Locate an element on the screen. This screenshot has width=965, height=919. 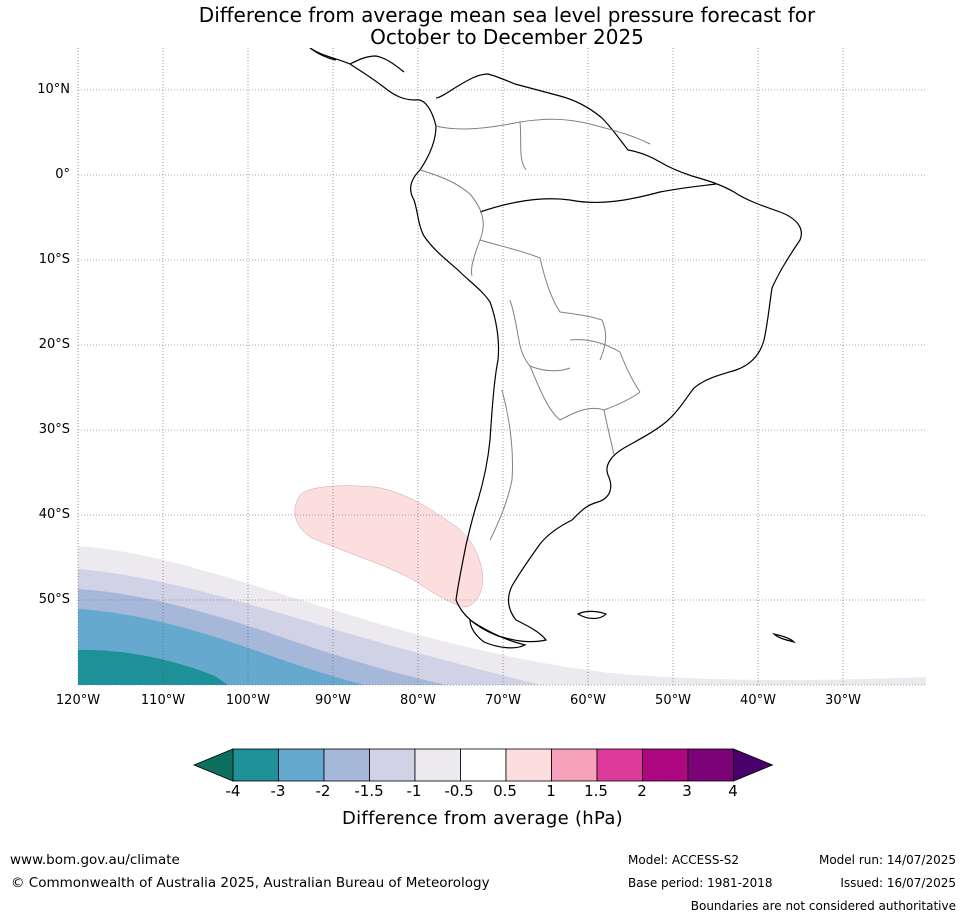
colorbar-tick: 0.5 is located at coordinates (505, 791).